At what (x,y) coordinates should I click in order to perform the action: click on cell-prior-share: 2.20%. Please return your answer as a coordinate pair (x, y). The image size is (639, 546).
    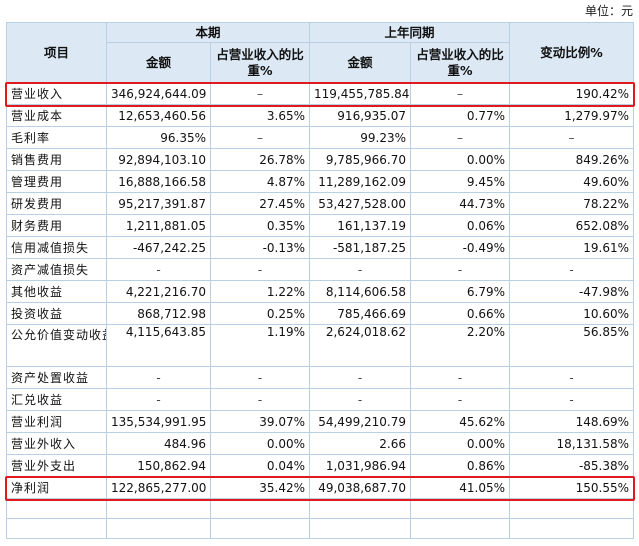
    Looking at the image, I should click on (460, 345).